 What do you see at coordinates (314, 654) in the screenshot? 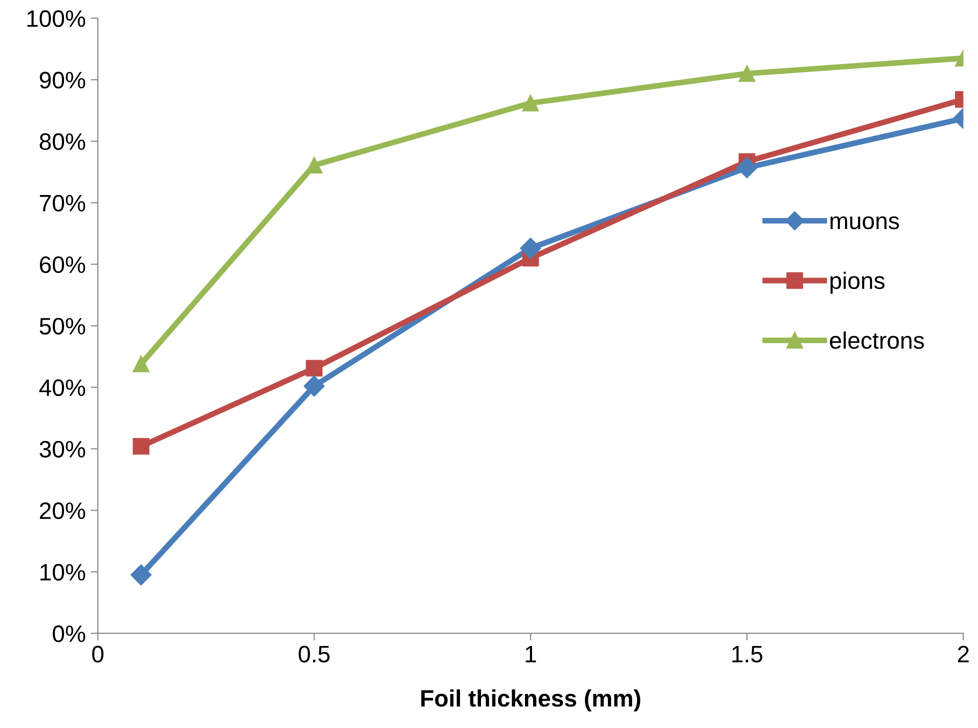
I see `x-tick-label: 0.5` at bounding box center [314, 654].